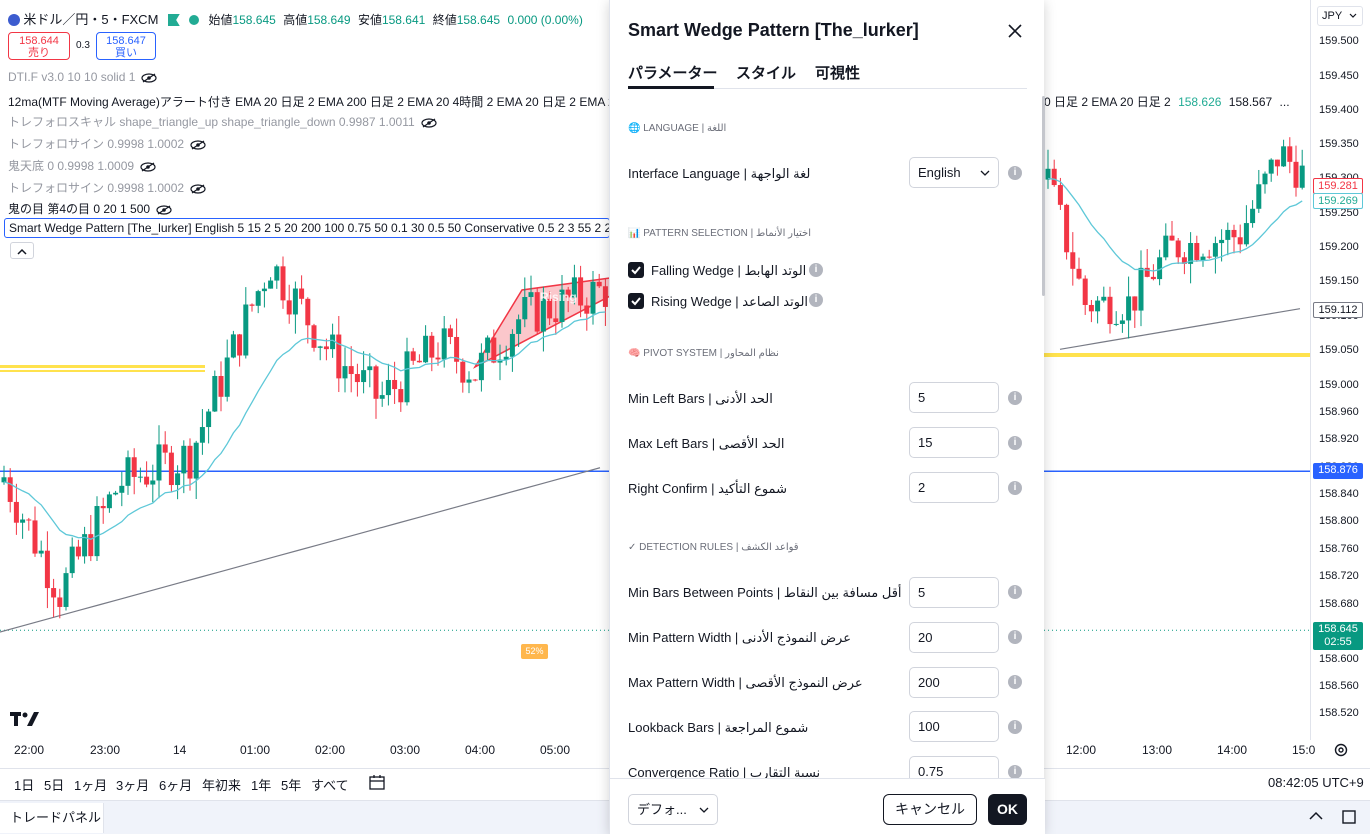 This screenshot has width=1370, height=834. I want to click on range-button: 5日, so click(54, 785).